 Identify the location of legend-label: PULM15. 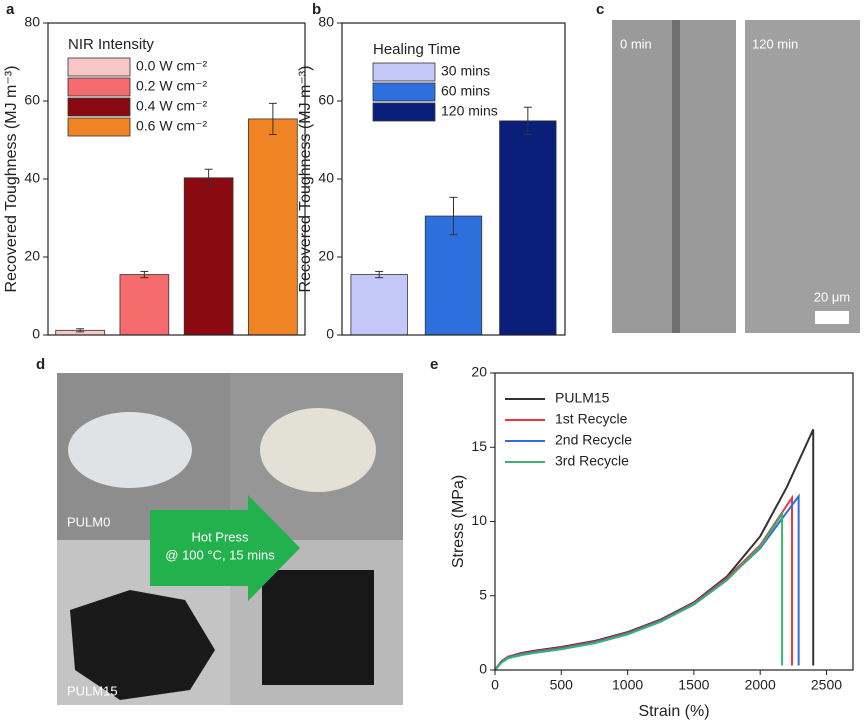
(582, 398).